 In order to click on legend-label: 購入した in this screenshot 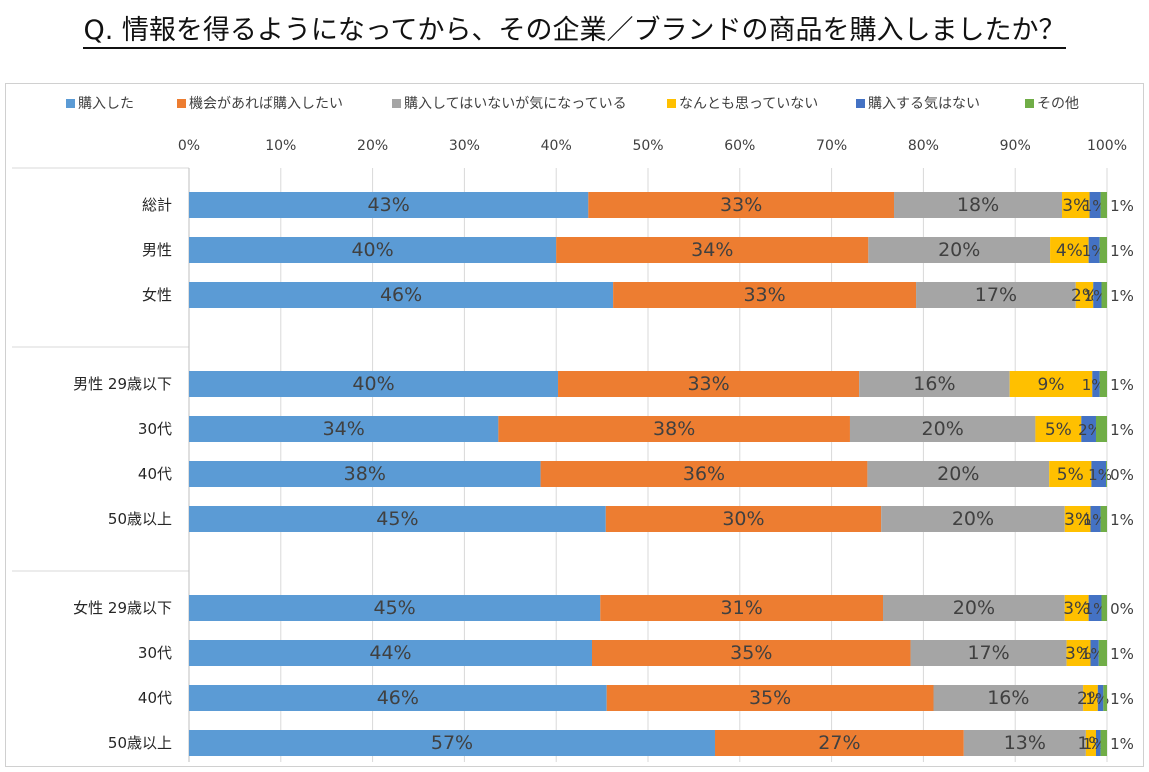, I will do `click(106, 104)`.